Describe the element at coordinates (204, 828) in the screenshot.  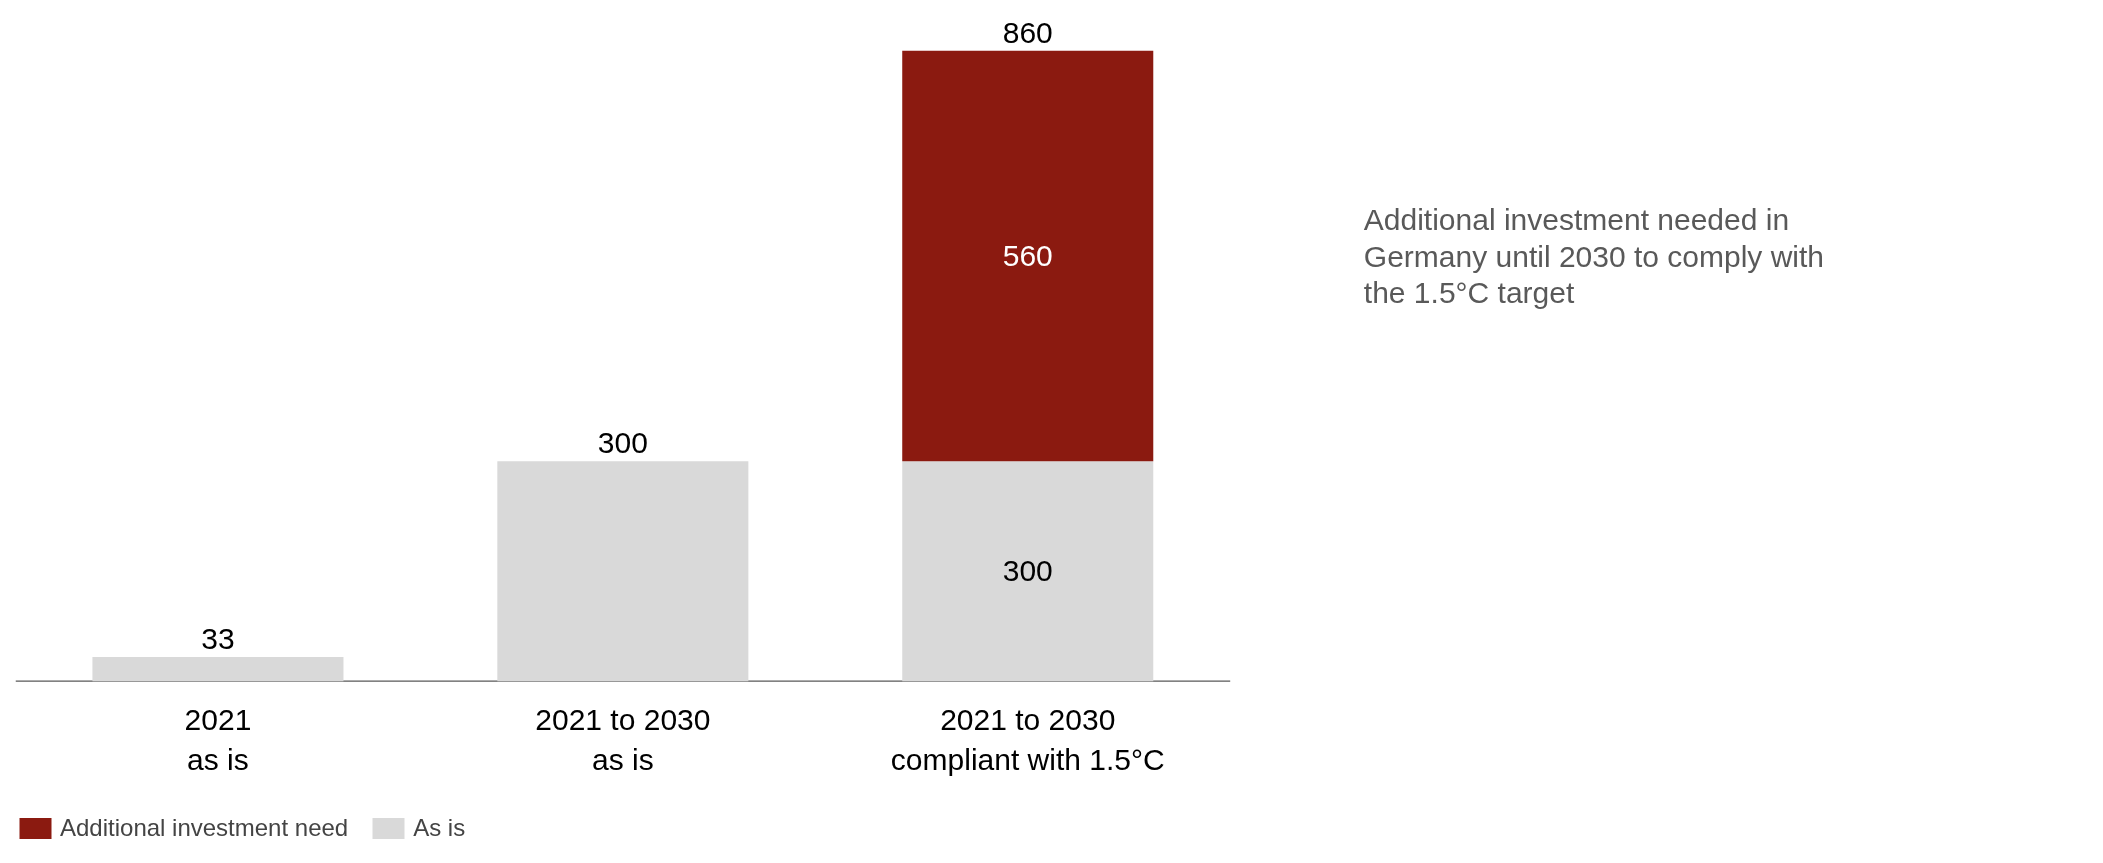
I see `legend-label: Additional investment need` at that location.